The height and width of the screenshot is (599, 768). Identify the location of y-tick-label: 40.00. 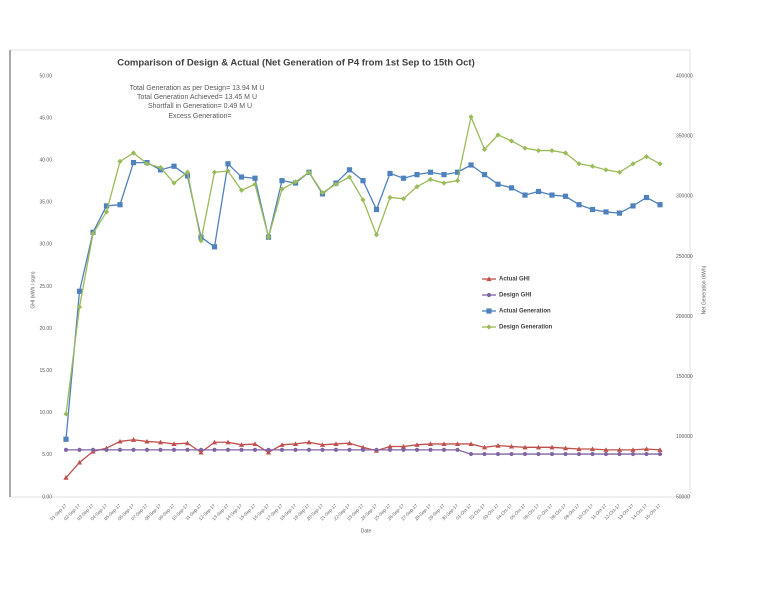
(45, 161).